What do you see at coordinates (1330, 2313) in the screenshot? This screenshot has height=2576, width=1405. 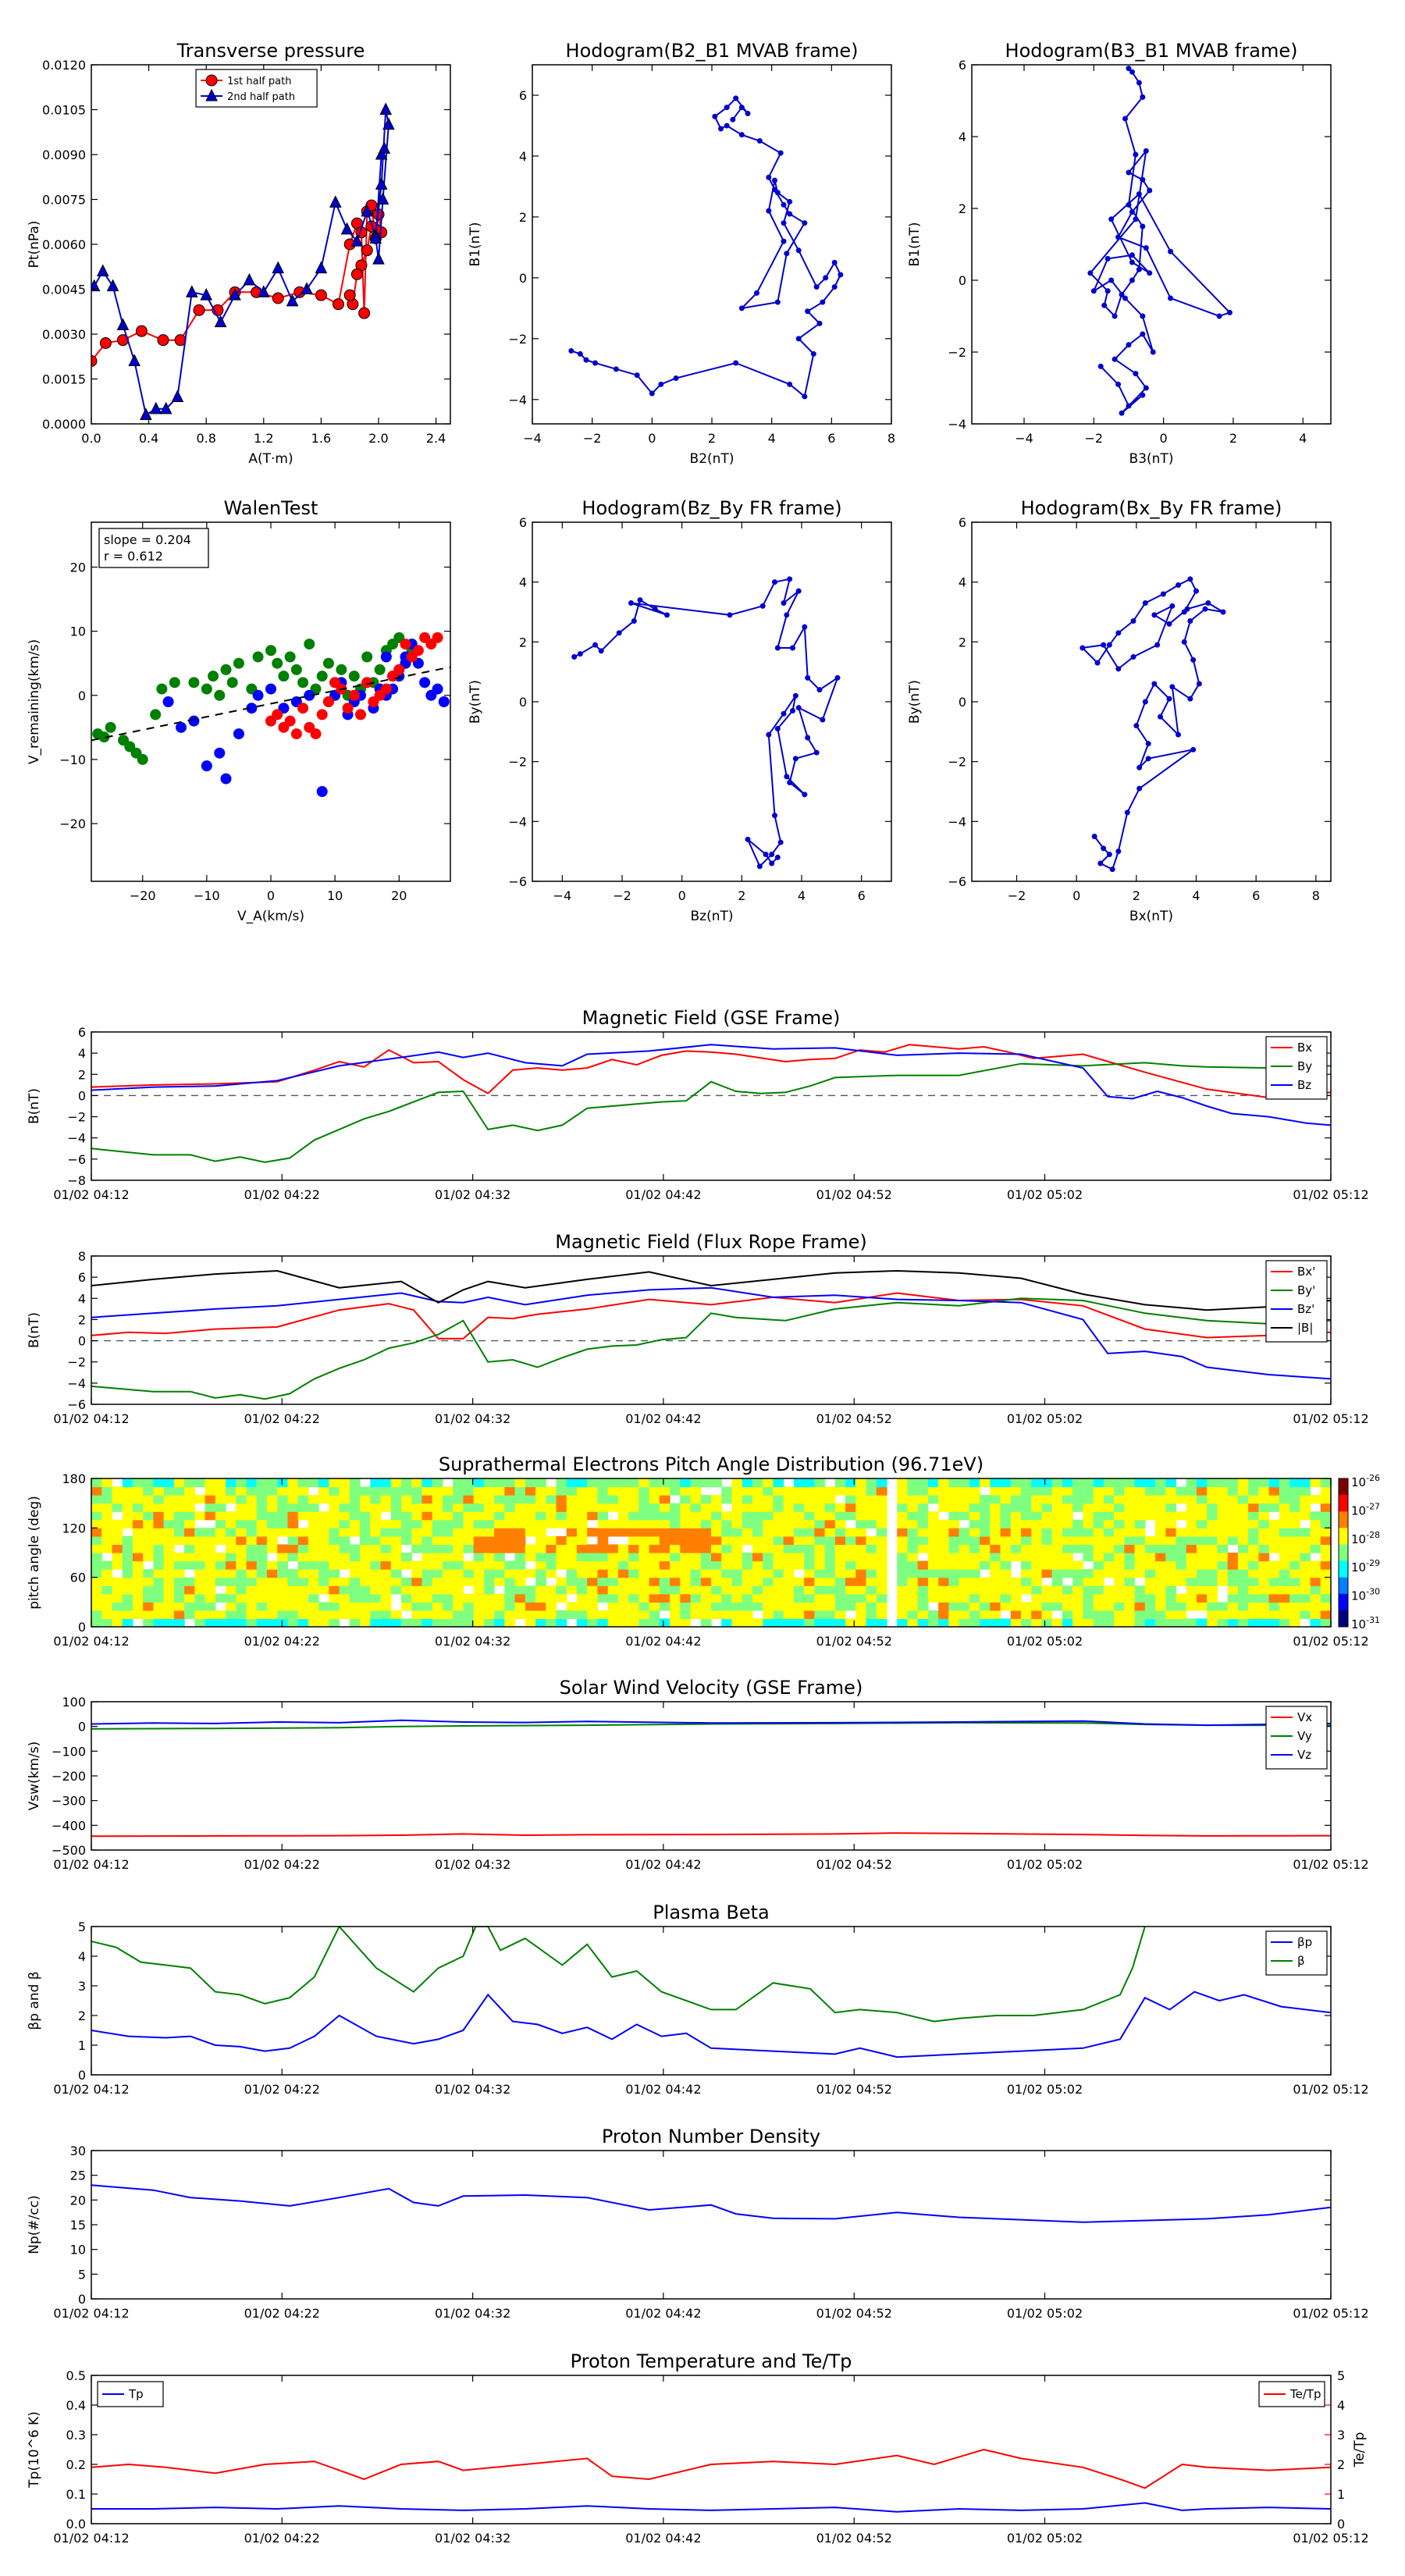 I see `x-tick-label: 01/02 05:12` at bounding box center [1330, 2313].